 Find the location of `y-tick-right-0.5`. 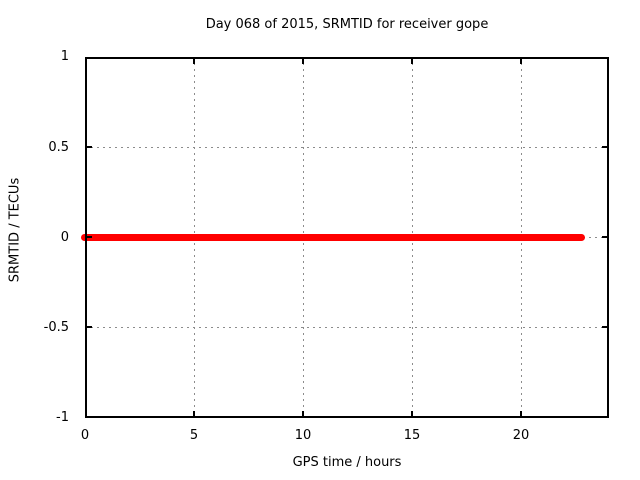

y-tick-right-0.5 is located at coordinates (605, 147).